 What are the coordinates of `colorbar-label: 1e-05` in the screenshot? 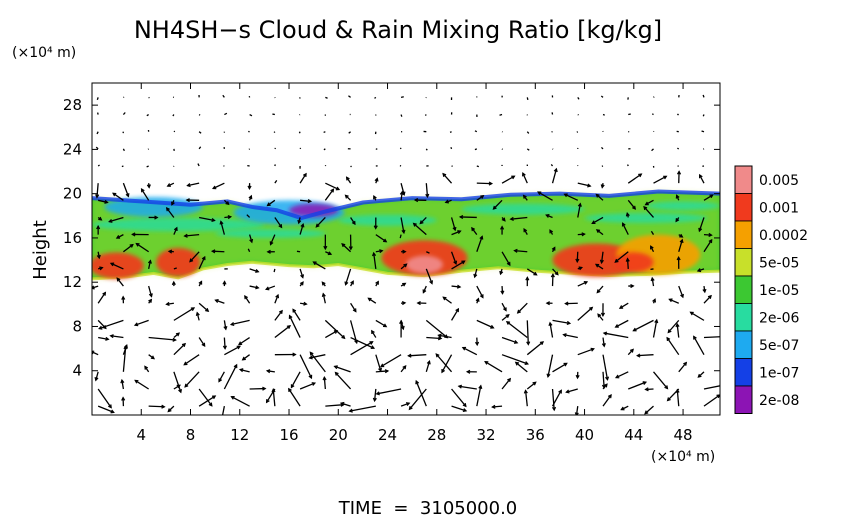 It's located at (779, 291).